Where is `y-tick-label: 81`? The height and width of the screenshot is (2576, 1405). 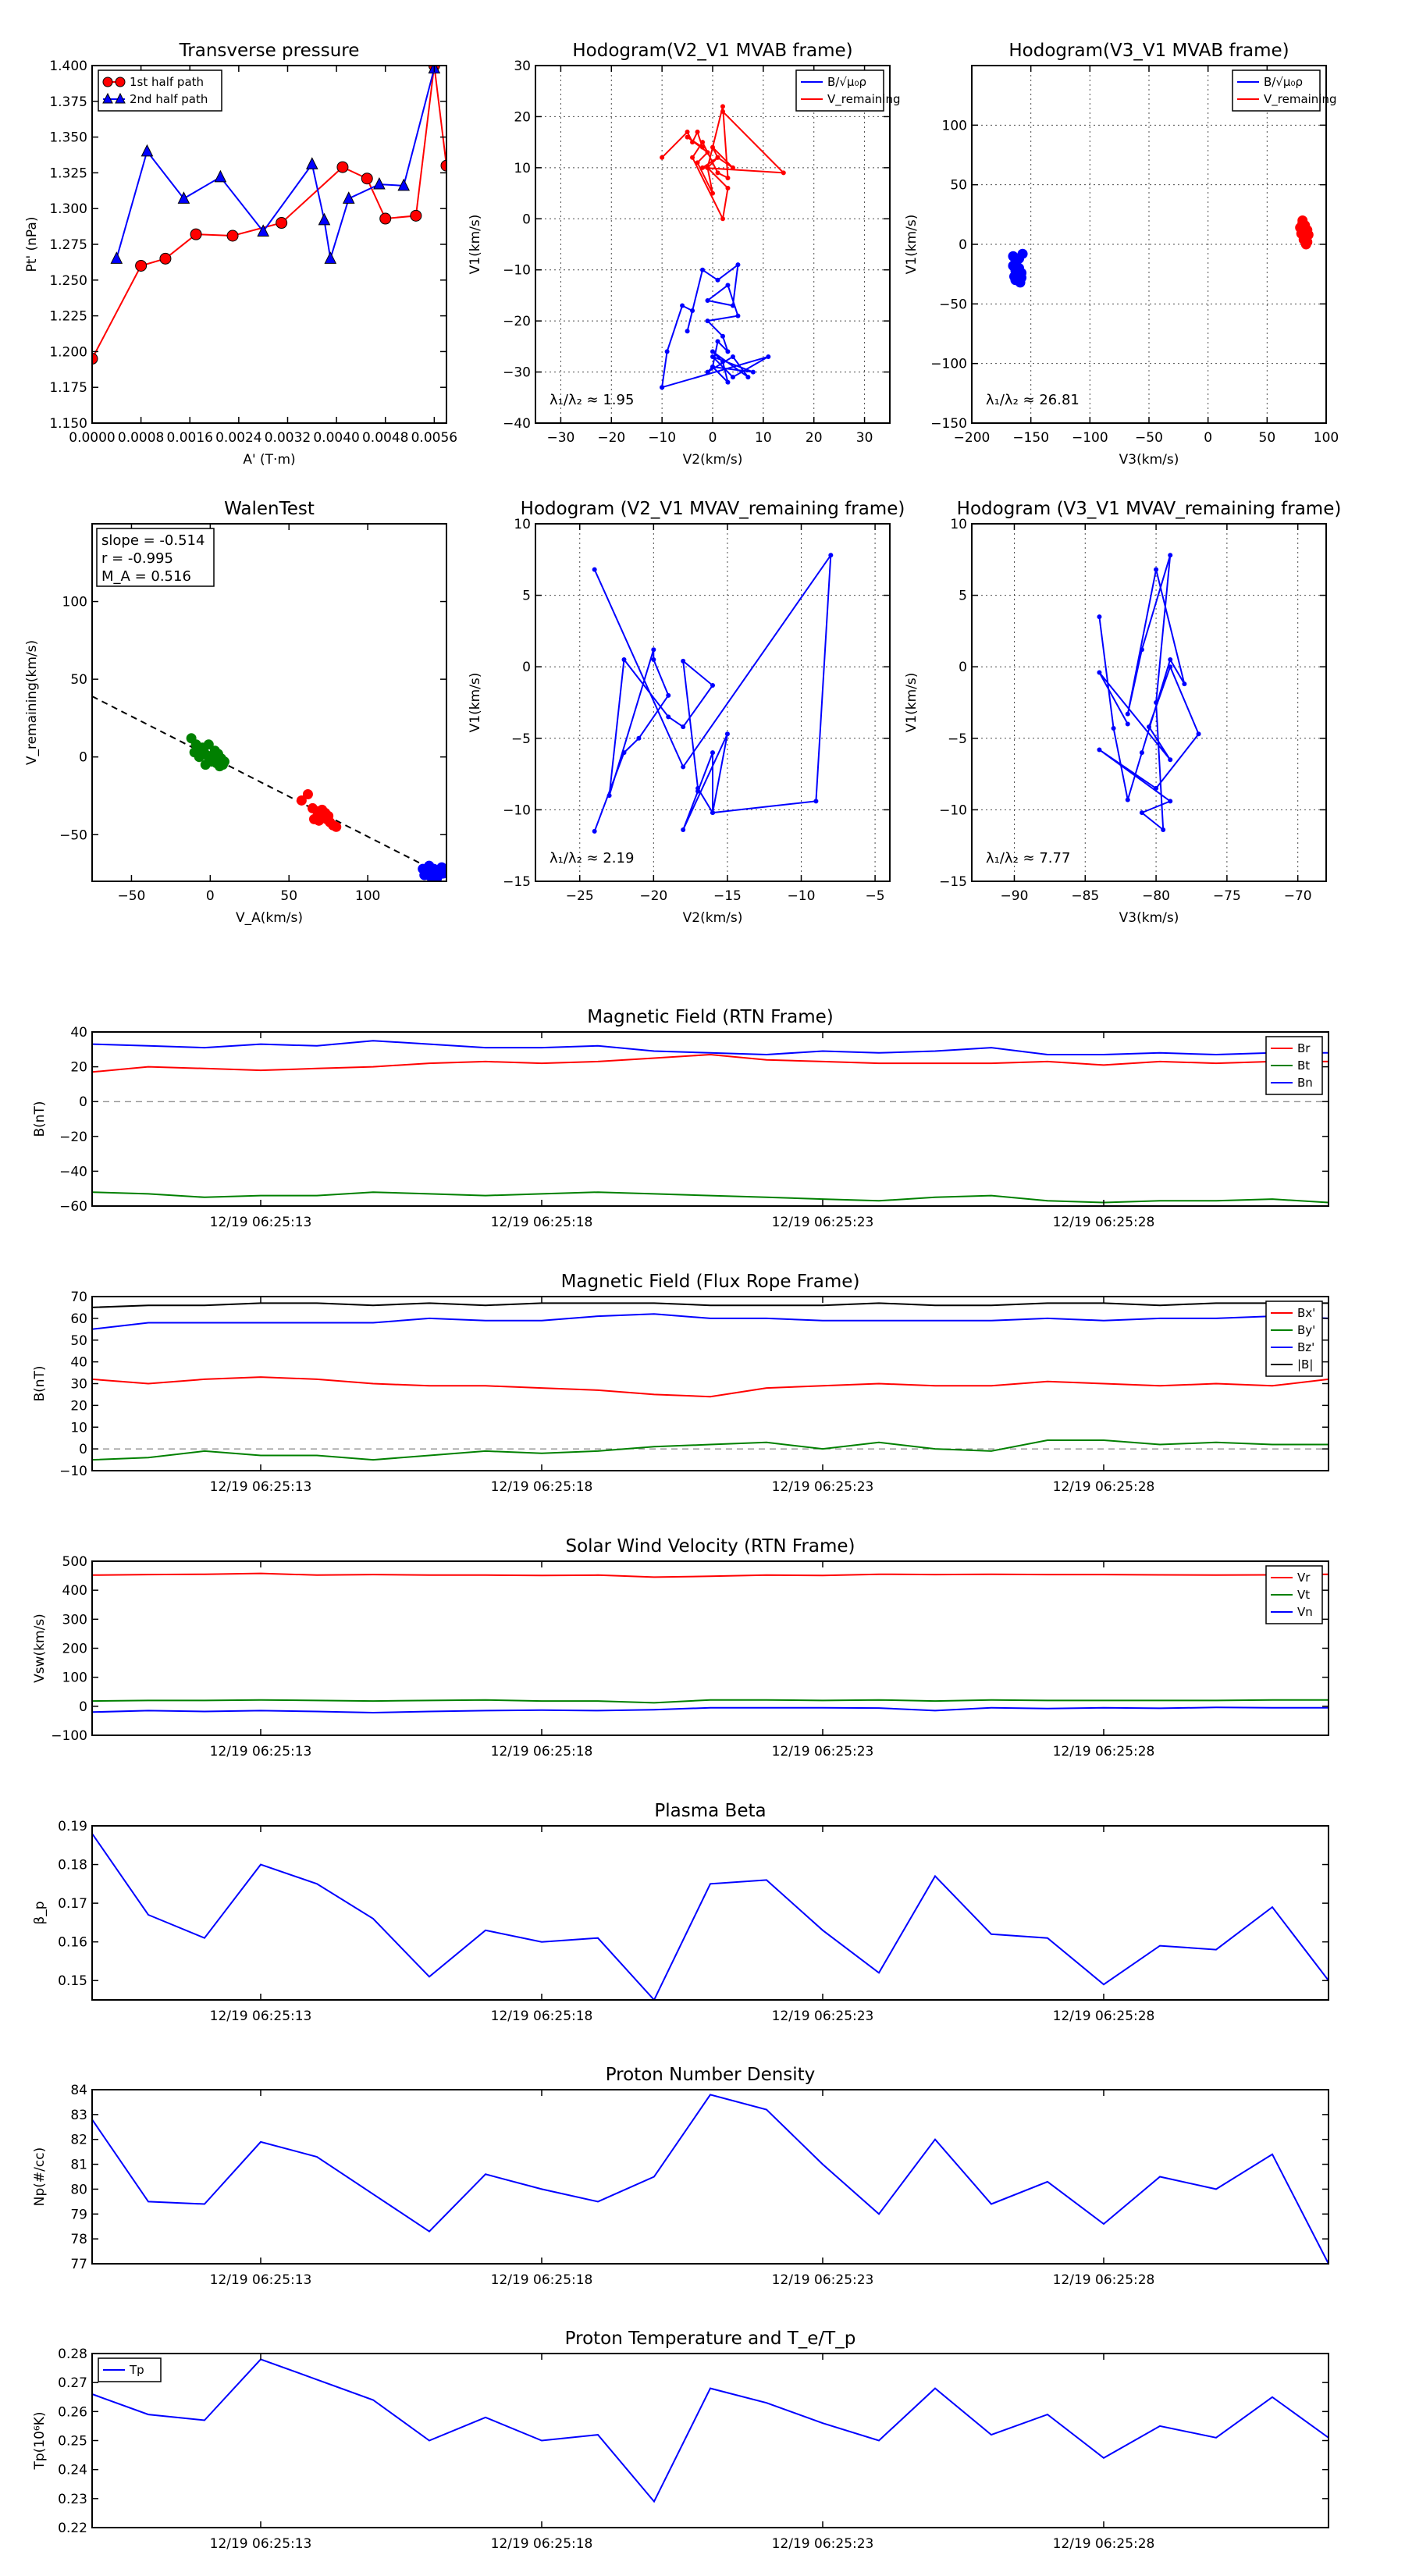 y-tick-label: 81 is located at coordinates (78, 2165).